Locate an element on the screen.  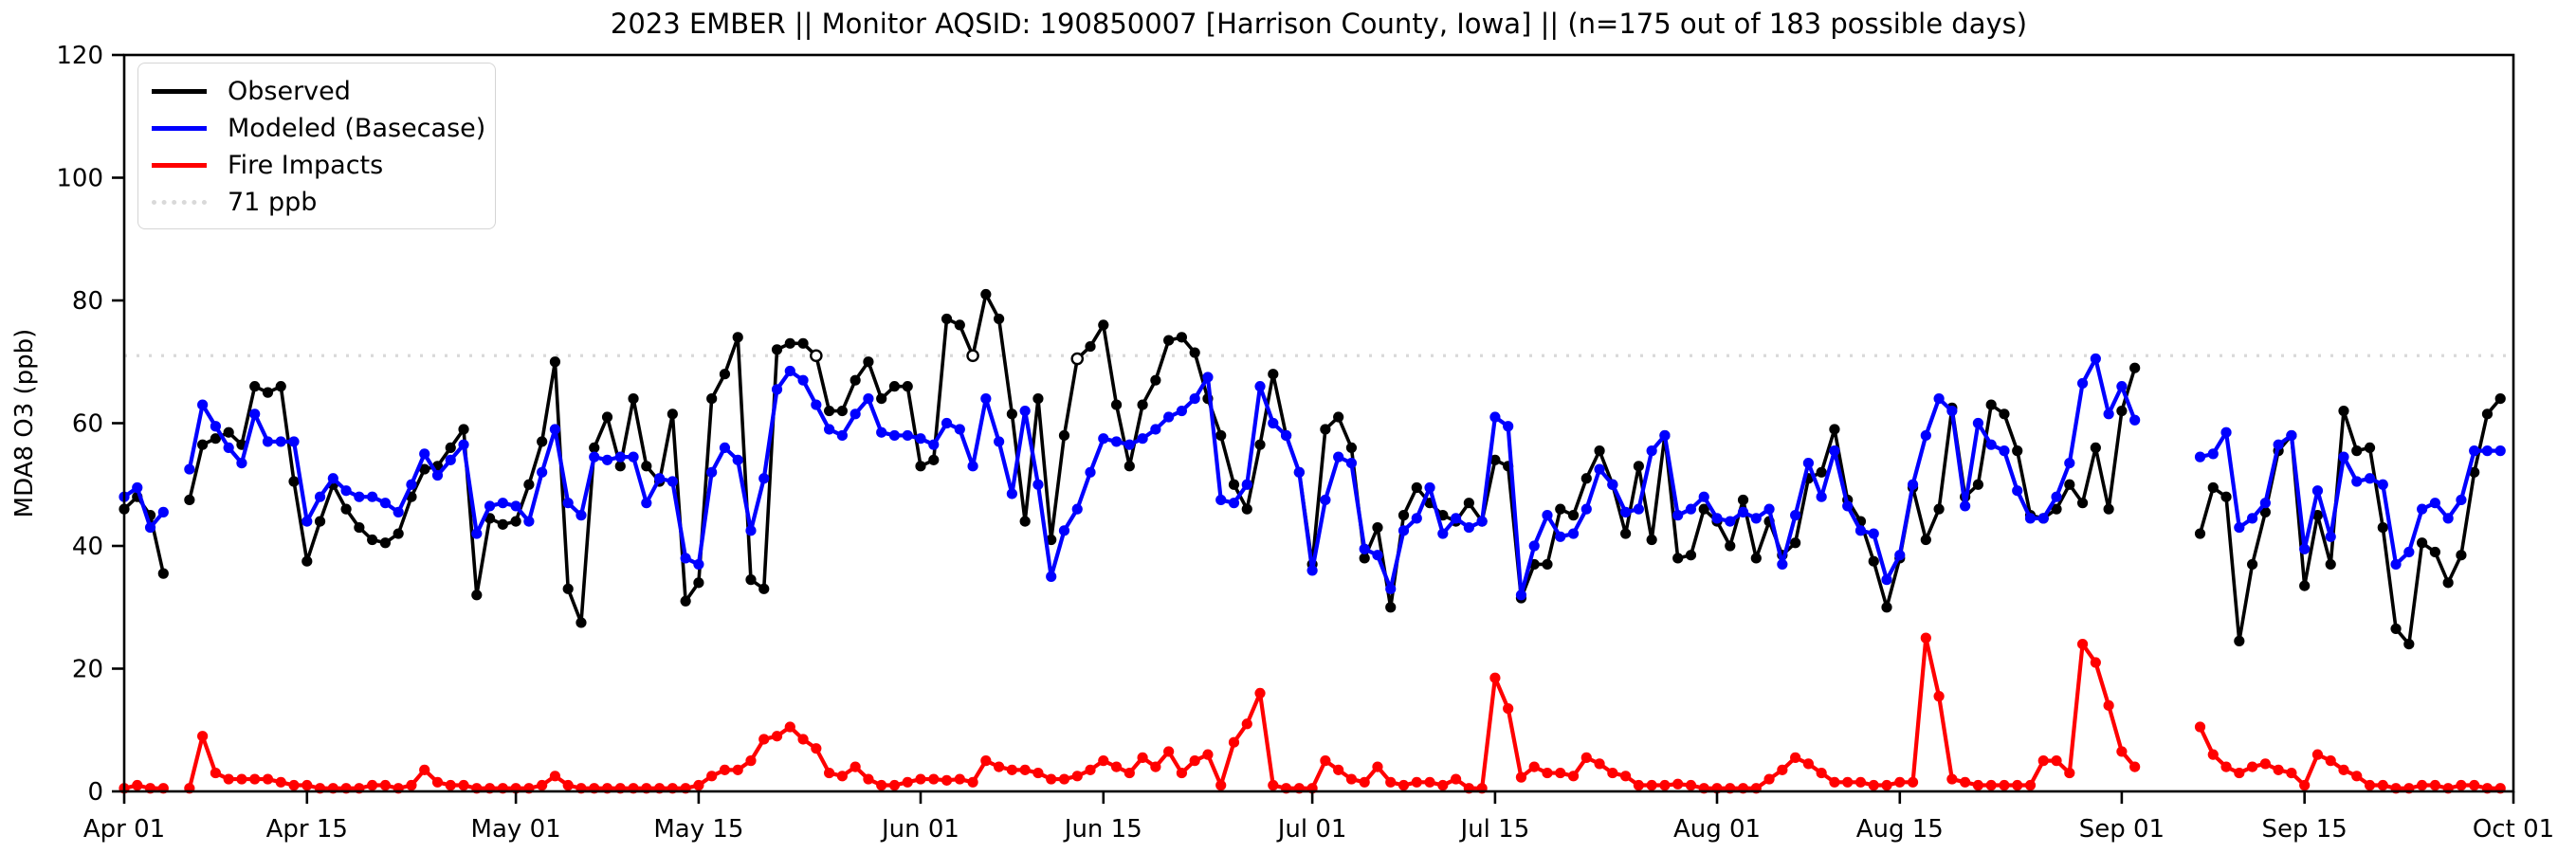
series-line-modeled is located at coordinates (2350, 499).